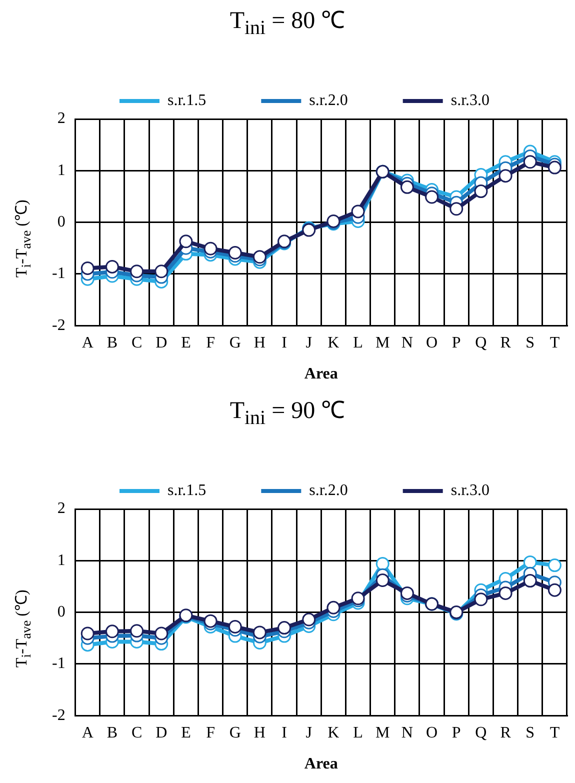  I want to click on chart-title: T$_{ini}$ = 90 ℃, so click(287, 413).